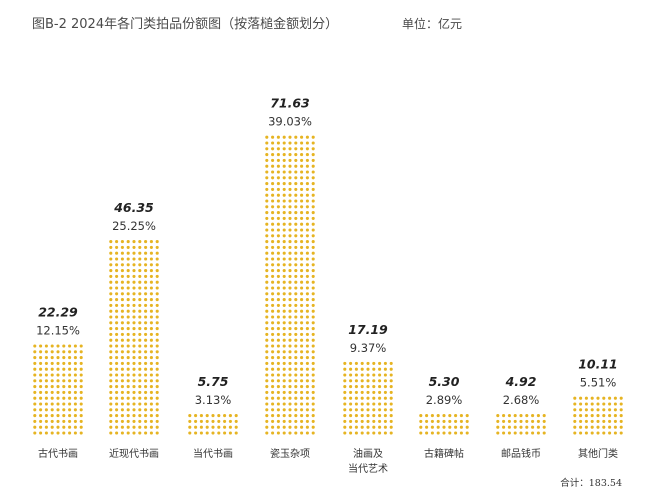 Image resolution: width=647 pixels, height=500 pixels. I want to click on category-label-7: 邮品钱币, so click(521, 453).